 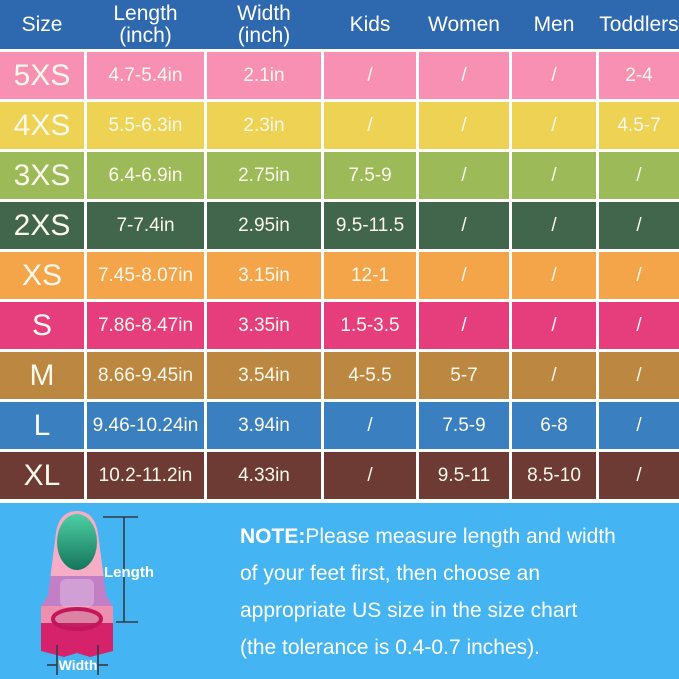 I want to click on fin-tip, so click(x=77, y=542).